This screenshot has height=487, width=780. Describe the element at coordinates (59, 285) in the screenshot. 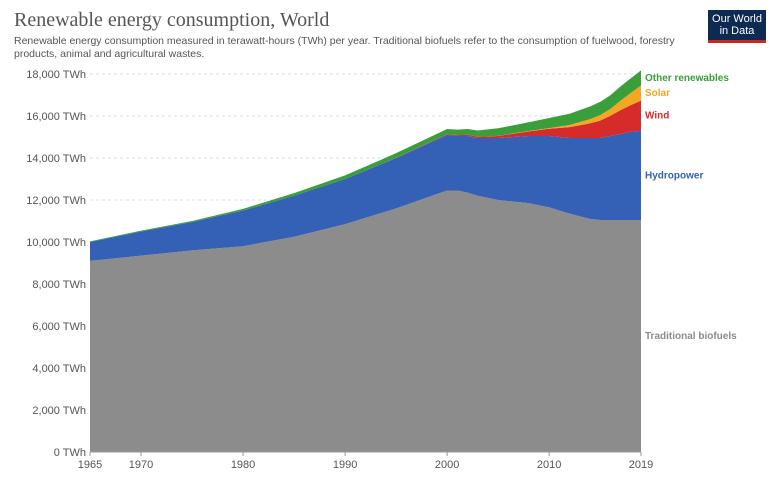

I see `y-tick-label: 8,000 TWh` at that location.